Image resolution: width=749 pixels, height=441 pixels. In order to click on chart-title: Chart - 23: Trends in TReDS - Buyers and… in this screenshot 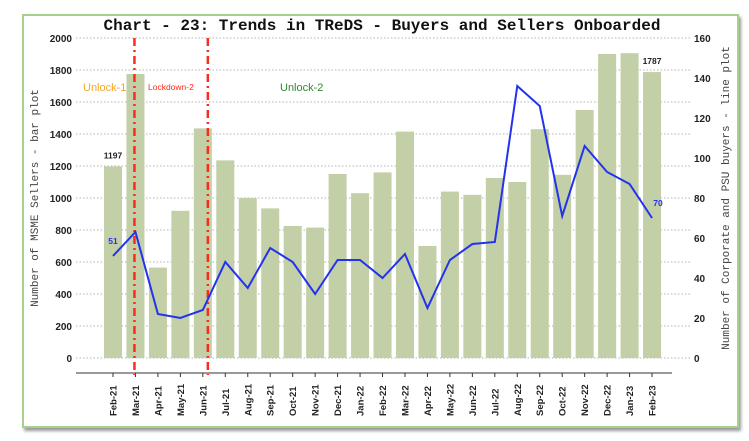, I will do `click(382, 26)`.